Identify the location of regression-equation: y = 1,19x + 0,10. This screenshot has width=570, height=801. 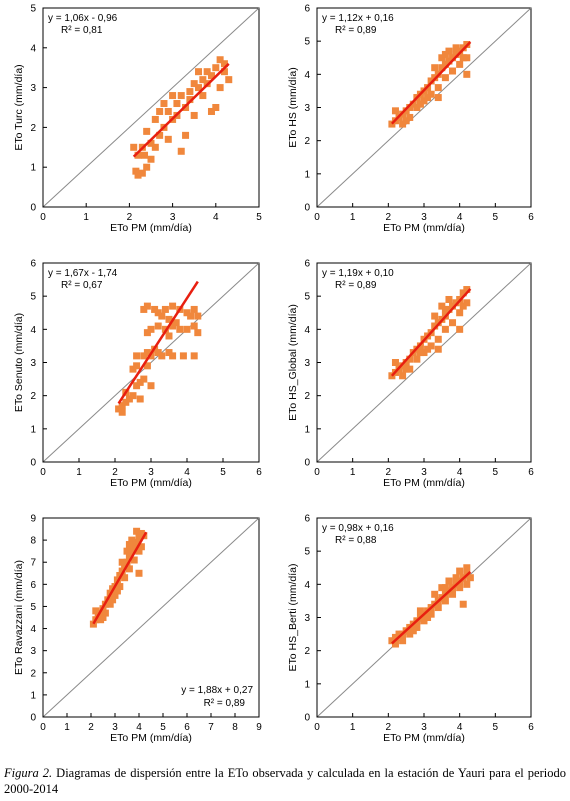
(358, 273).